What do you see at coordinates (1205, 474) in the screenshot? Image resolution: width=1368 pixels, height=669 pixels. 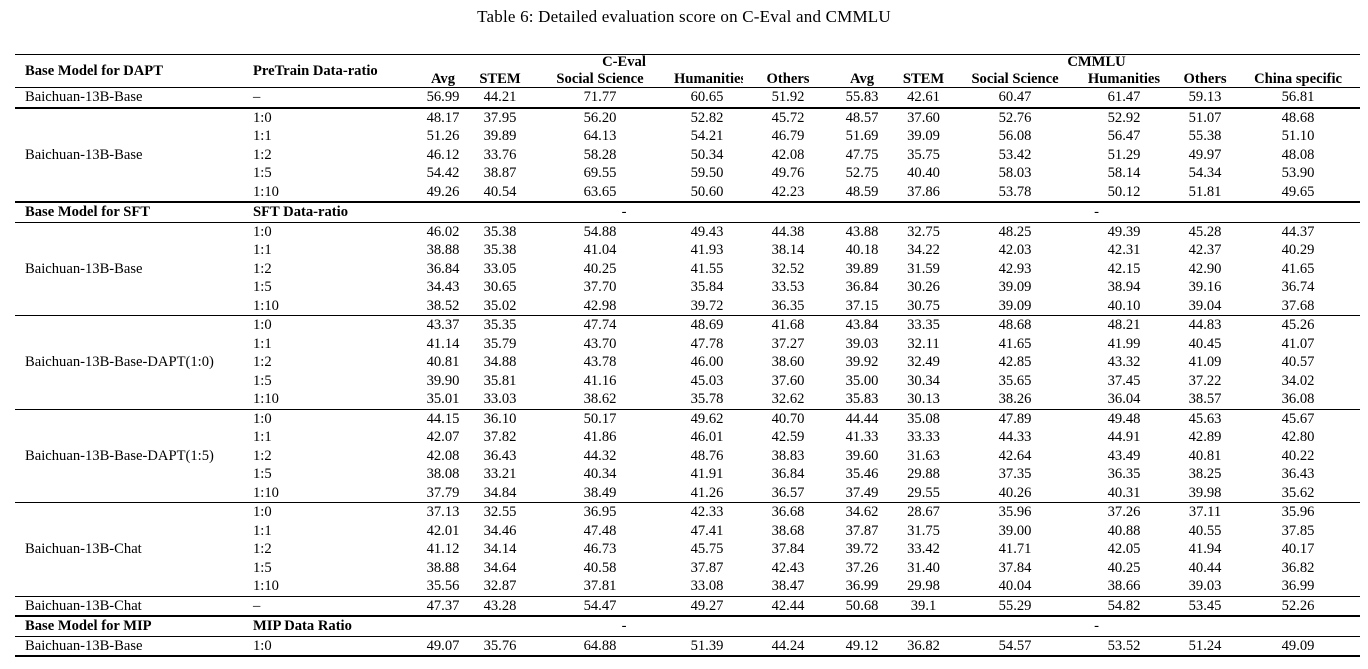 I see `value-cell: 38.25` at bounding box center [1205, 474].